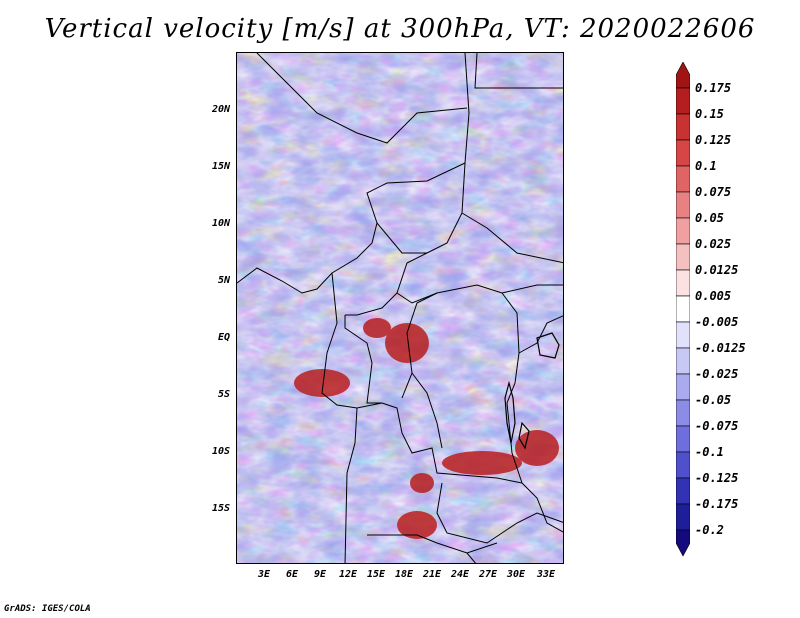  Describe the element at coordinates (713, 192) in the screenshot. I see `colorbar-label: 0.075` at that location.